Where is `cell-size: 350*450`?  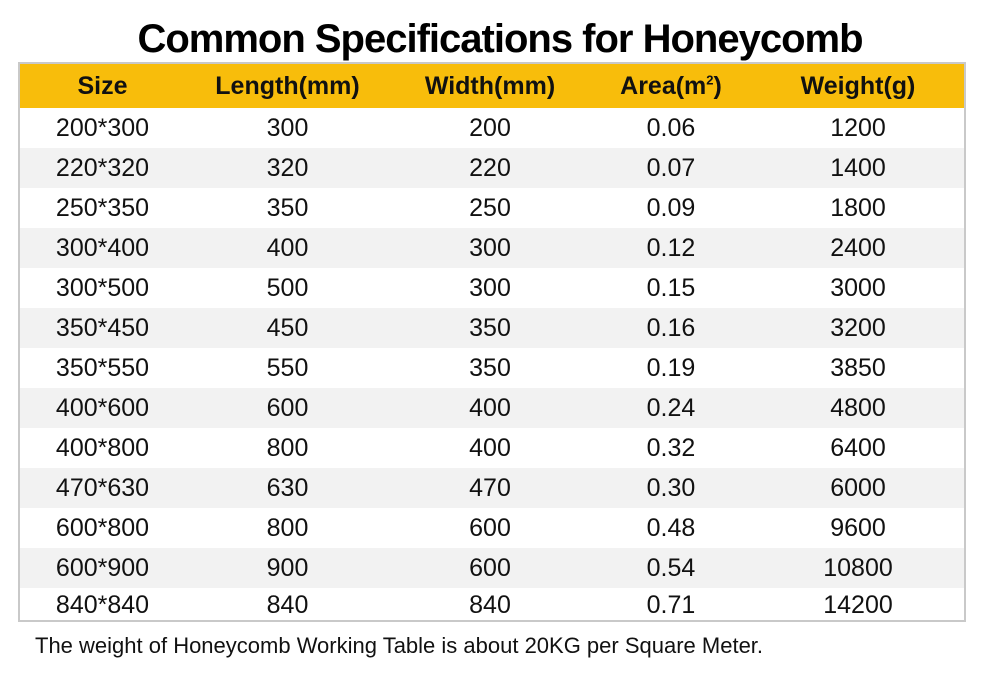
cell-size: 350*450 is located at coordinates (102, 327).